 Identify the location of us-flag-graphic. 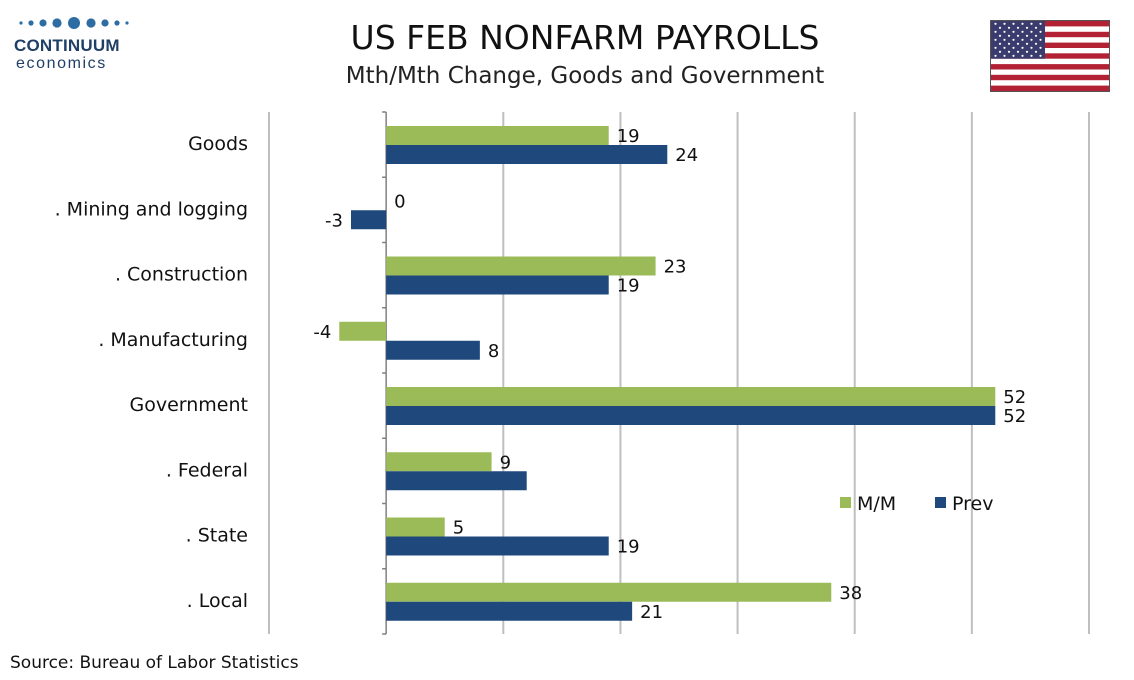
(1050, 56).